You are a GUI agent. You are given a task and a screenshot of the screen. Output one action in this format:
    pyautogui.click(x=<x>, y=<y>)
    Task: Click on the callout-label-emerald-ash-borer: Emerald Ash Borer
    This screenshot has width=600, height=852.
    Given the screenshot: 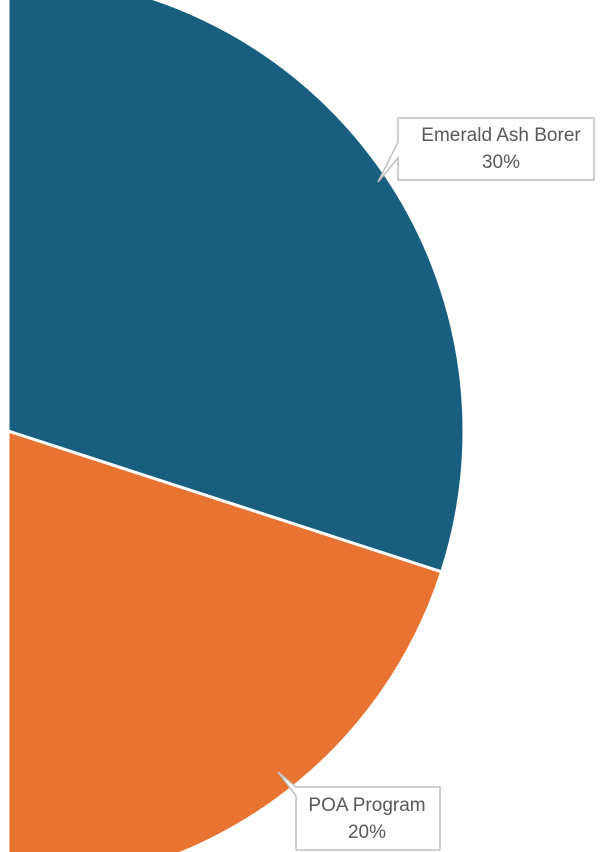 What is the action you would take?
    pyautogui.click(x=501, y=135)
    